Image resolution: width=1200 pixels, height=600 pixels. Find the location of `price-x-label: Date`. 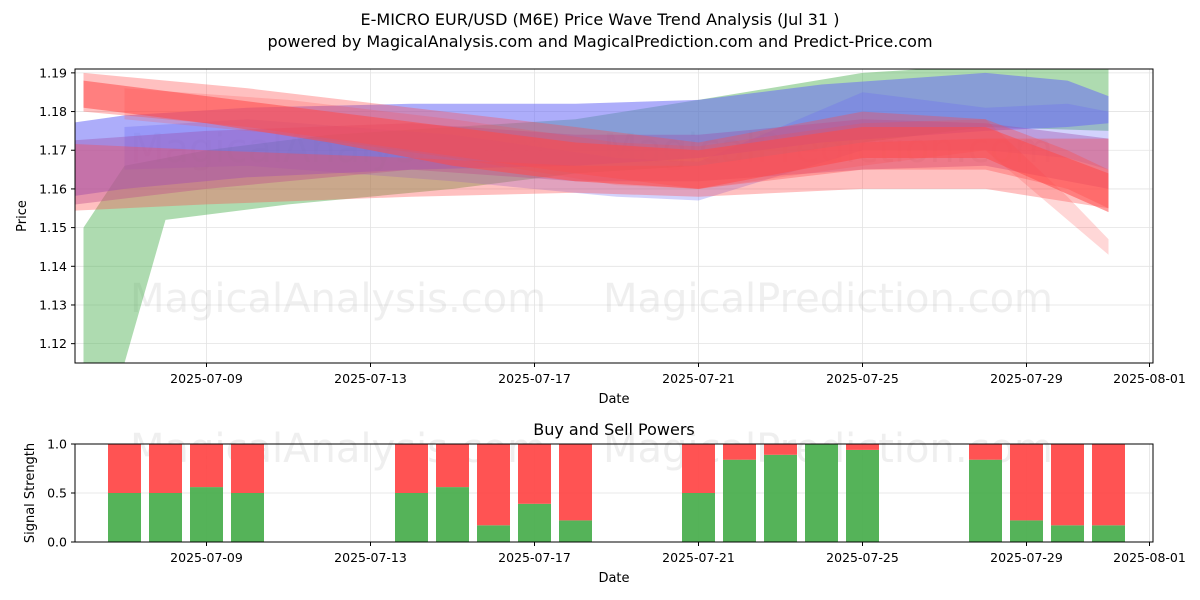

price-x-label: Date is located at coordinates (613, 399).